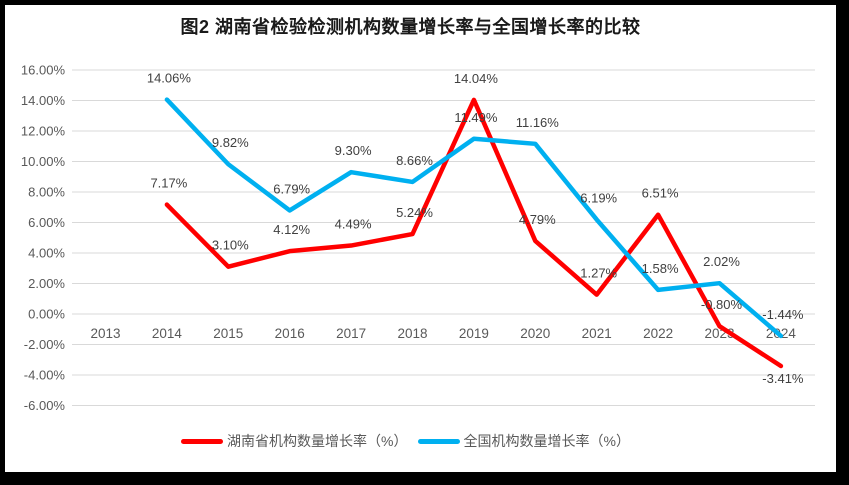 This screenshot has width=849, height=485. I want to click on y-axis-tick: 0.00%, so click(46, 314).